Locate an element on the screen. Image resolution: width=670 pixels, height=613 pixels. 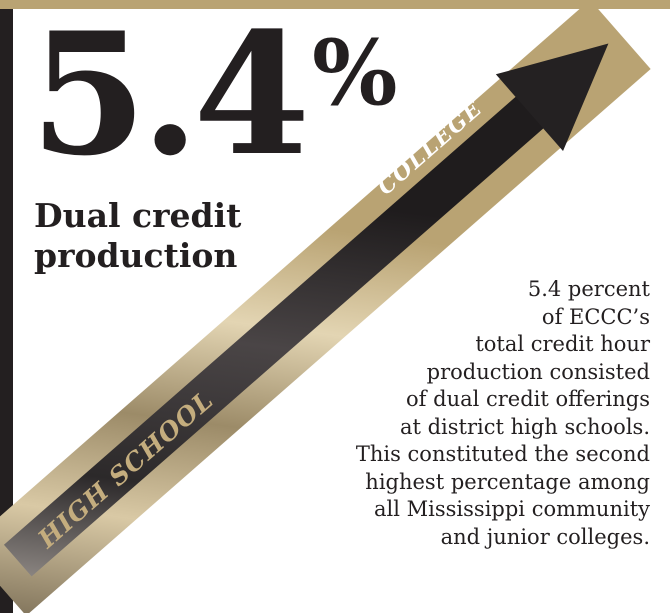
arrow-head is located at coordinates (552, 97).